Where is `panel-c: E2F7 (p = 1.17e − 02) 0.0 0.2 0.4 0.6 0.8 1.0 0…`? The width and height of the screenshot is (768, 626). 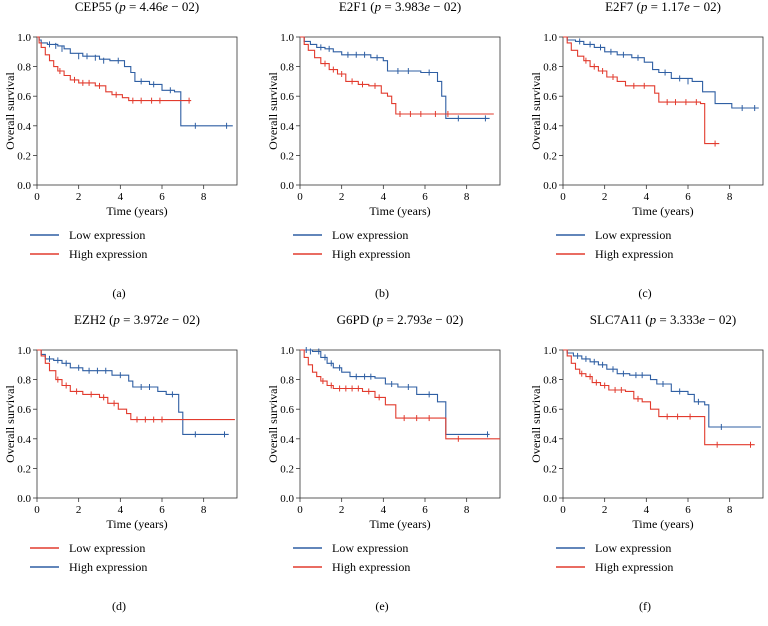 panel-c: E2F7 (p = 1.17e − 02) 0.0 0.2 0.4 0.6 0.8 1.0 0… is located at coordinates (646, 150).